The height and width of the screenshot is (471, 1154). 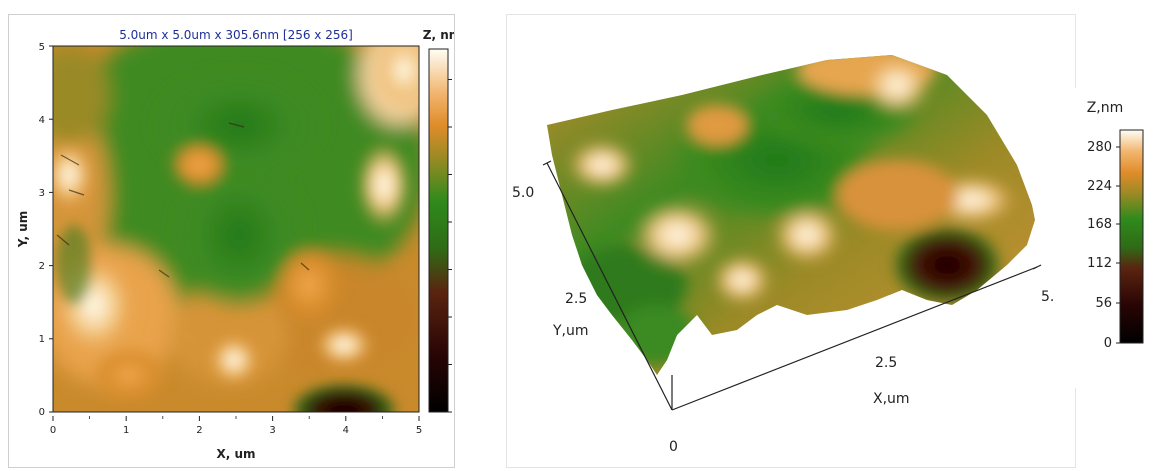 I want to click on colorbar: Z, nm 0 40 80 120 160 200 240 280, so click(x=450, y=223).